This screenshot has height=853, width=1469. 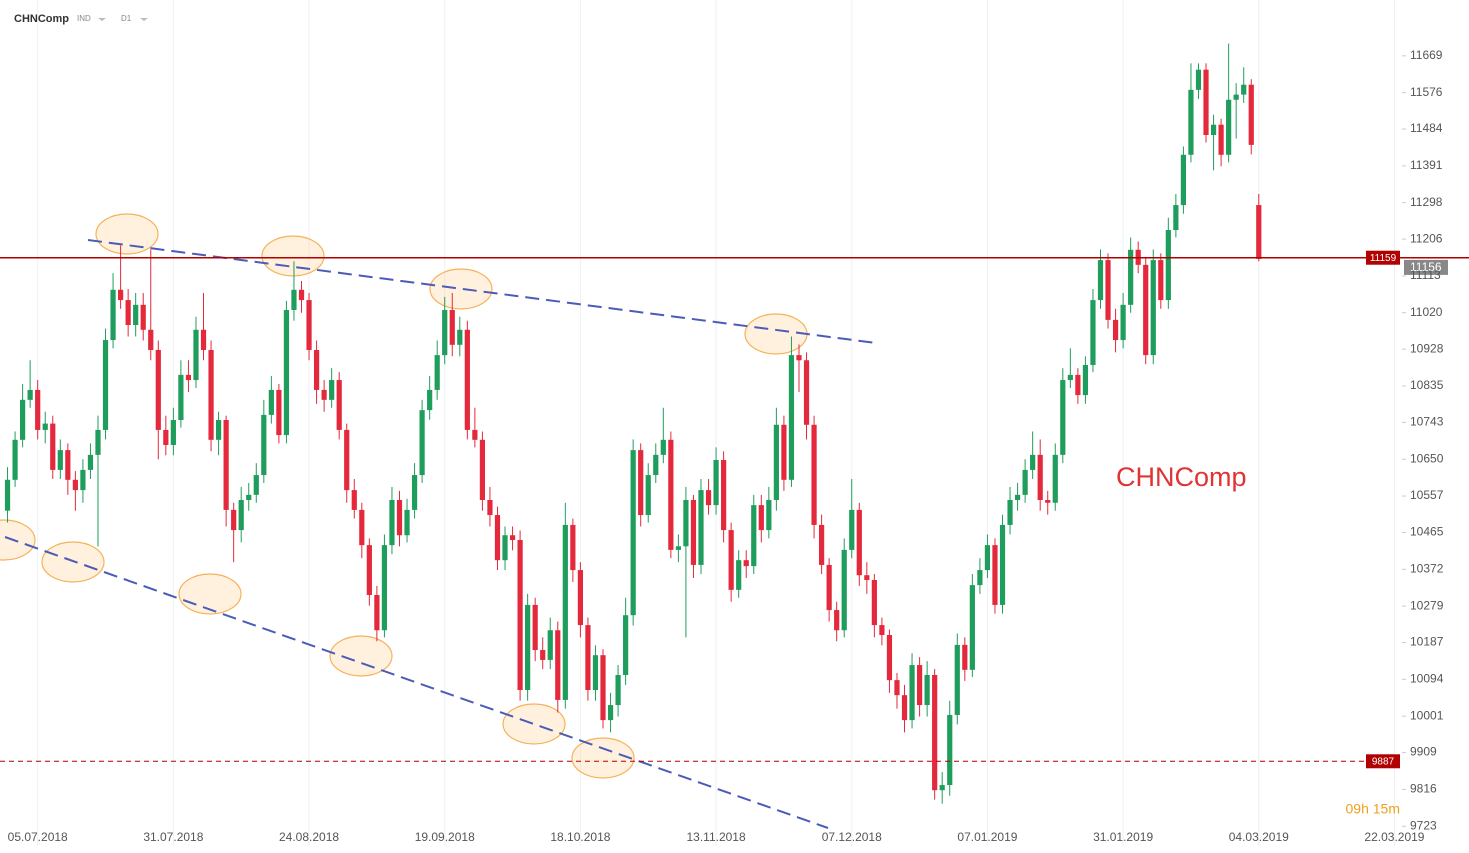 I want to click on x-tick-label: 22.03.2019, so click(x=1394, y=837).